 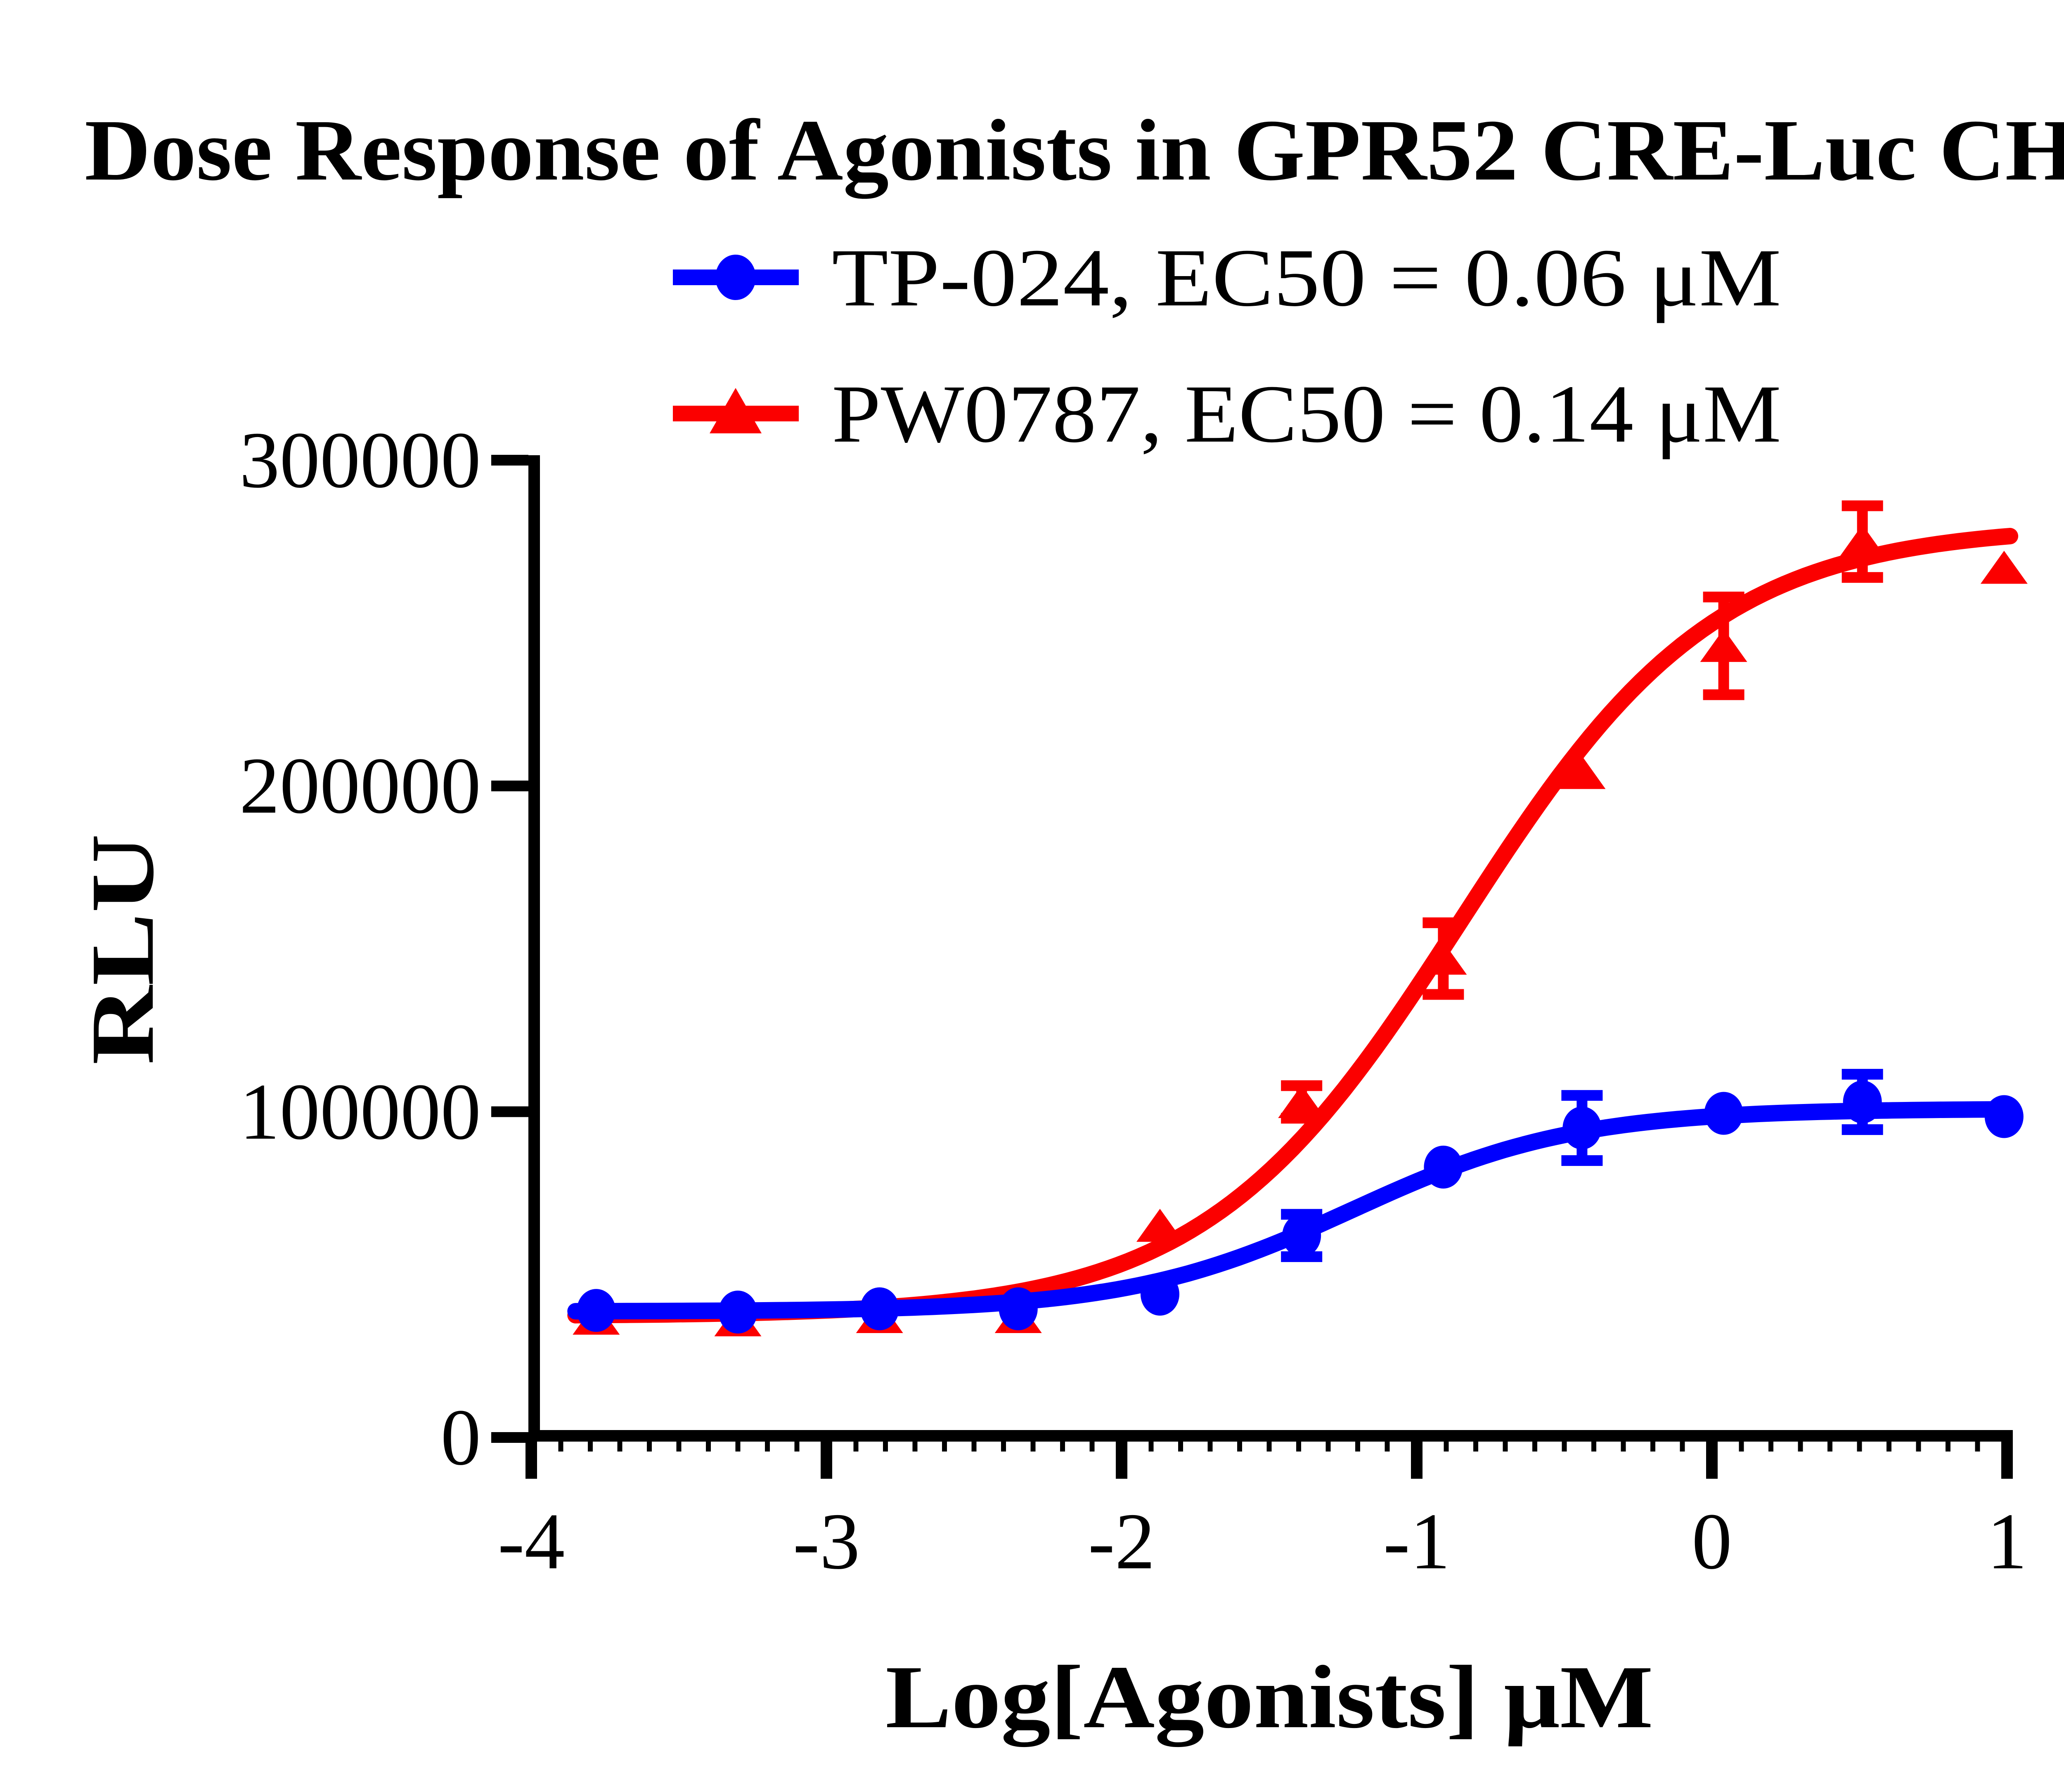 I want to click on x-axis-spine, so click(x=1270, y=1436).